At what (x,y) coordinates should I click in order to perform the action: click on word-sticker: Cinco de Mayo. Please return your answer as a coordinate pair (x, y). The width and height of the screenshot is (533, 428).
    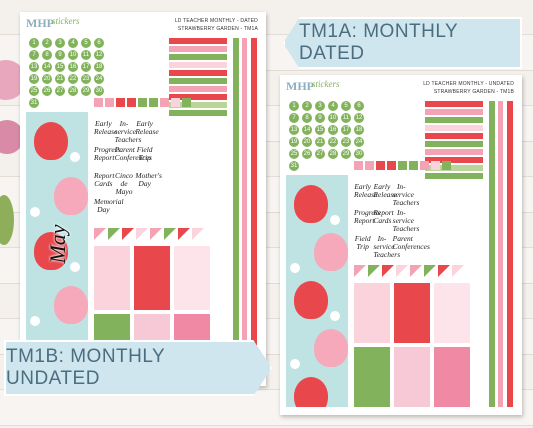
    Looking at the image, I should click on (124, 183).